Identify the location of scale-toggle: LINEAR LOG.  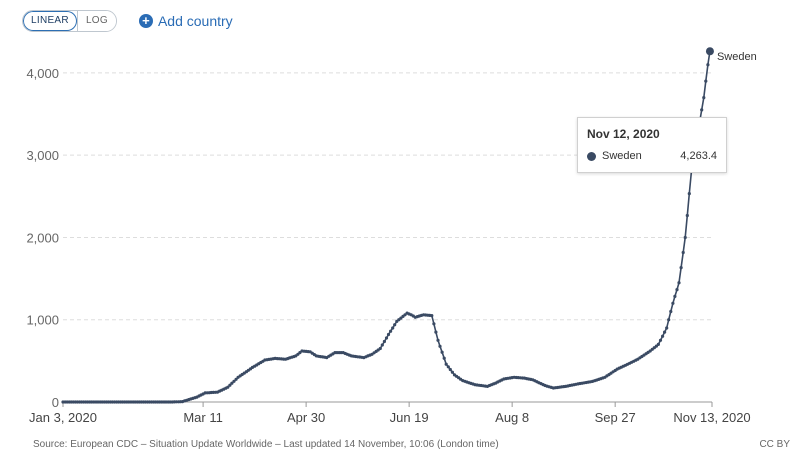
(69, 21).